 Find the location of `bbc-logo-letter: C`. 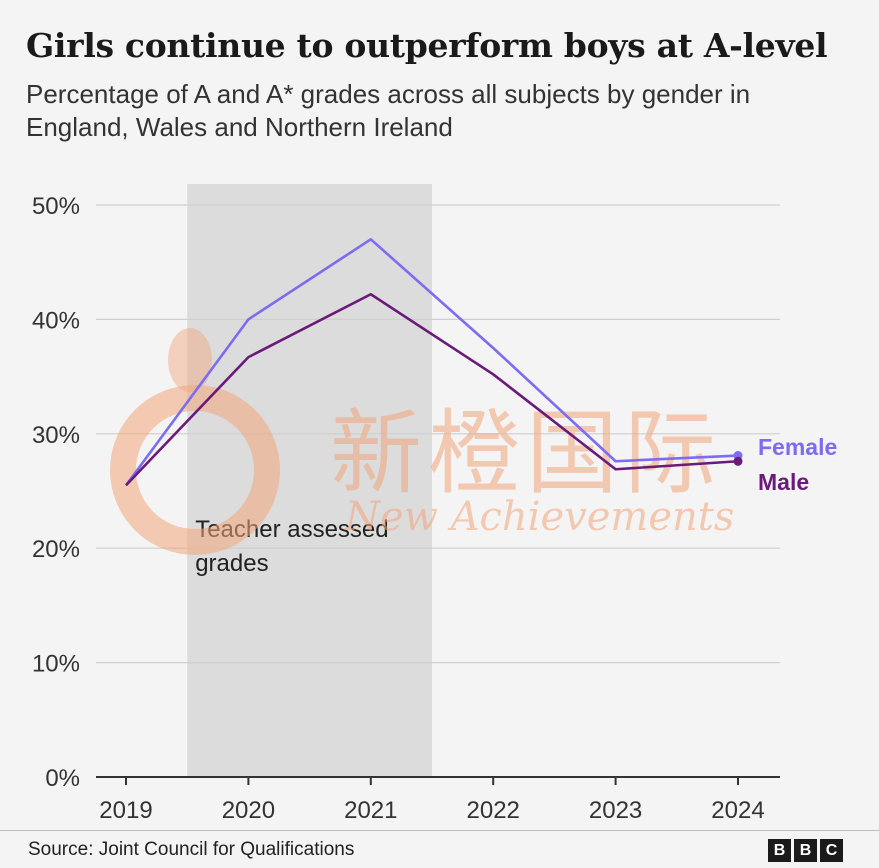

bbc-logo-letter: C is located at coordinates (831, 850).